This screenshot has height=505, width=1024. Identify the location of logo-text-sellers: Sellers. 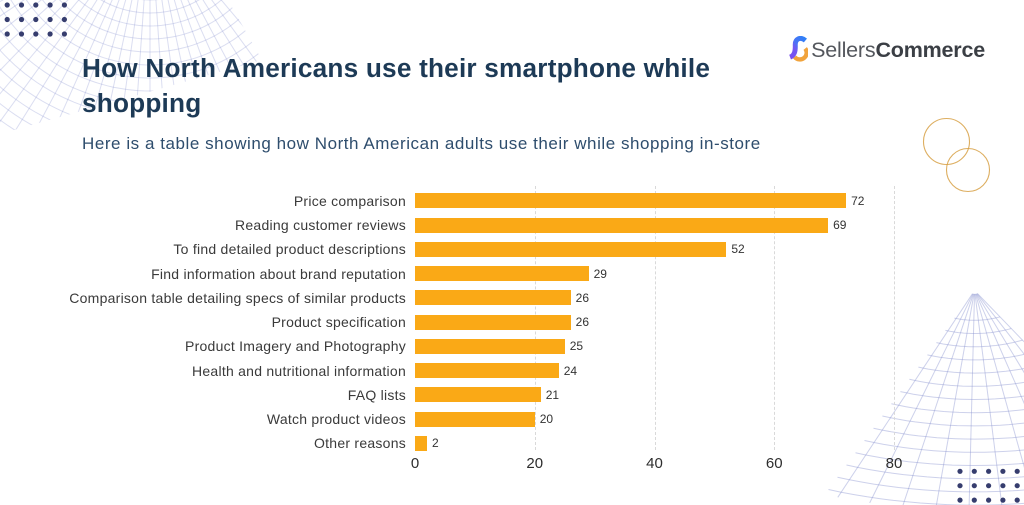
(843, 49).